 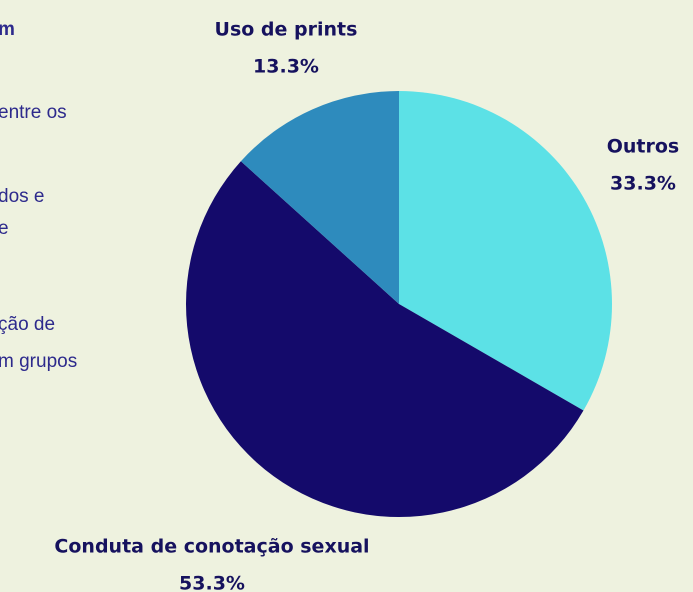 What do you see at coordinates (212, 582) in the screenshot?
I see `slice-value: 53.3%` at bounding box center [212, 582].